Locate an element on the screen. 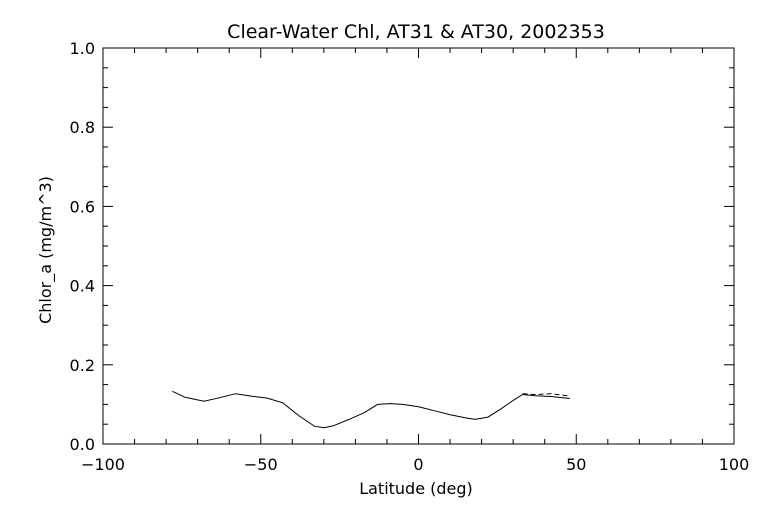  series-line-dashed is located at coordinates (546, 395).